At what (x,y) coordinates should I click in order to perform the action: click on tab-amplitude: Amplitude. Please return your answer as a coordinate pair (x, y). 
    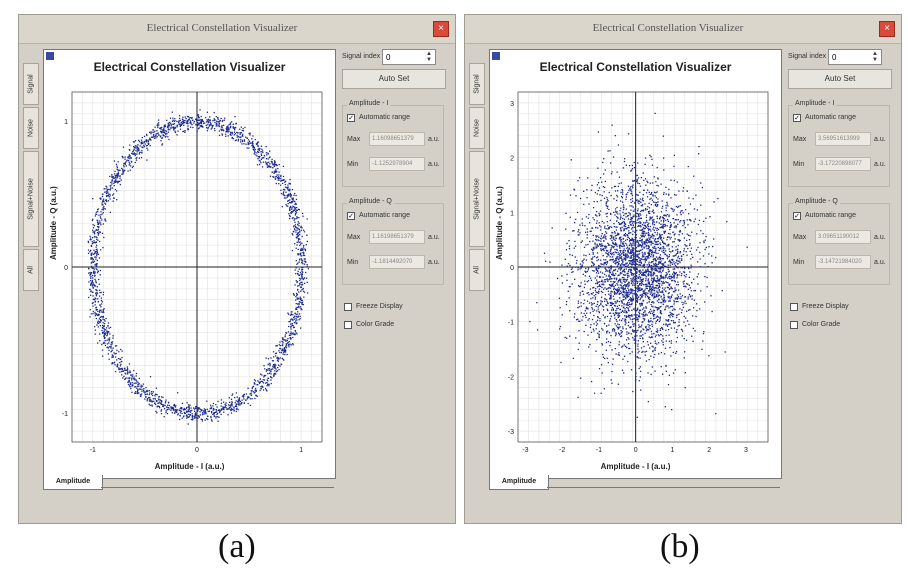
    Looking at the image, I should click on (73, 482).